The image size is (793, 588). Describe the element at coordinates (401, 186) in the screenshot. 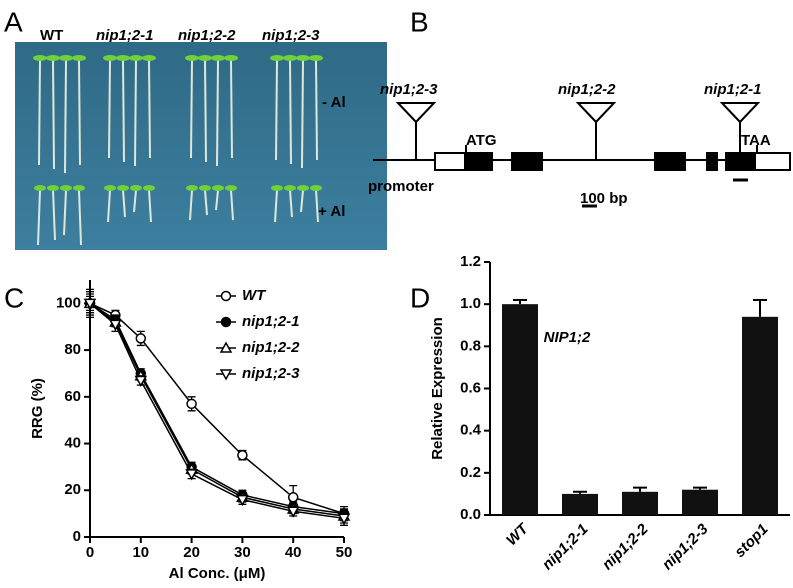

I see `promoter-label: promoter` at that location.